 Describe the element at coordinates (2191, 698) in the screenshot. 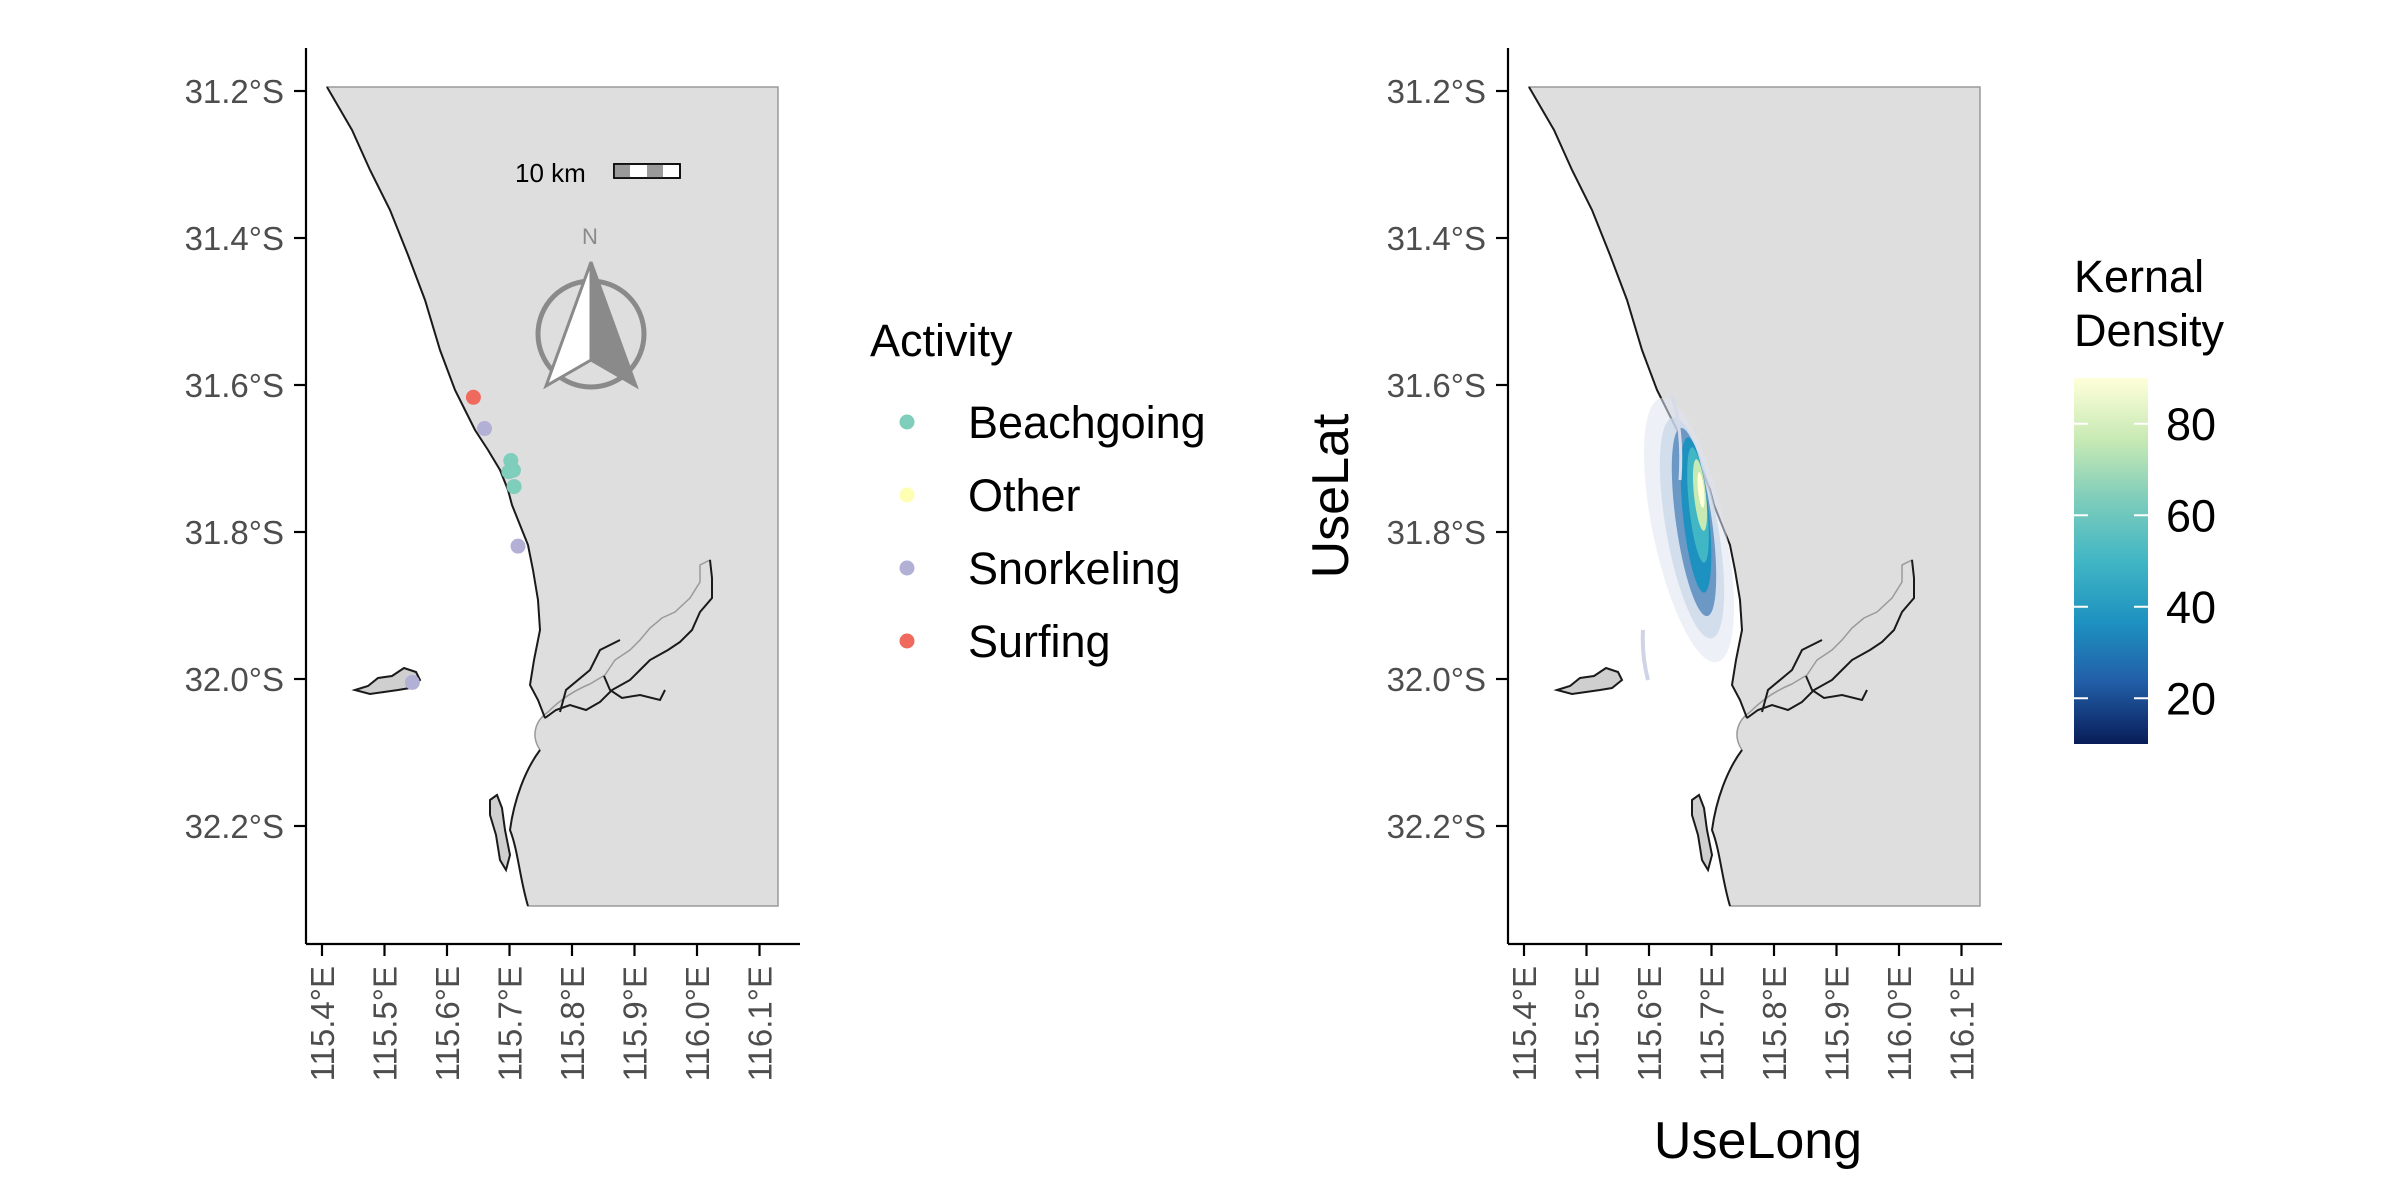

I see `colorbar-tick-label: 20` at that location.